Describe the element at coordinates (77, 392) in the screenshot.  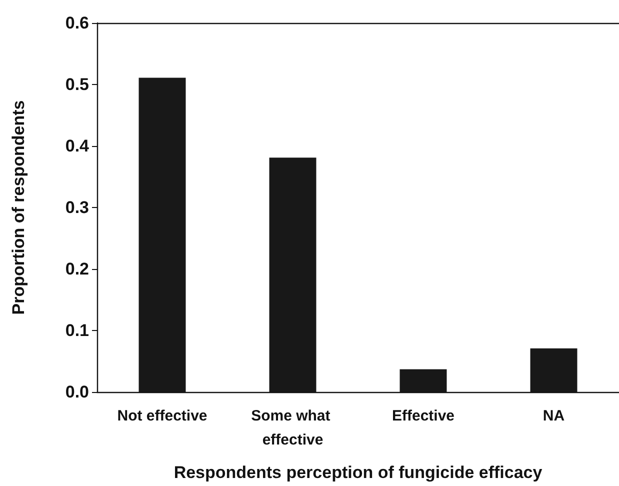
I see `y-tick-label: 0.0` at that location.